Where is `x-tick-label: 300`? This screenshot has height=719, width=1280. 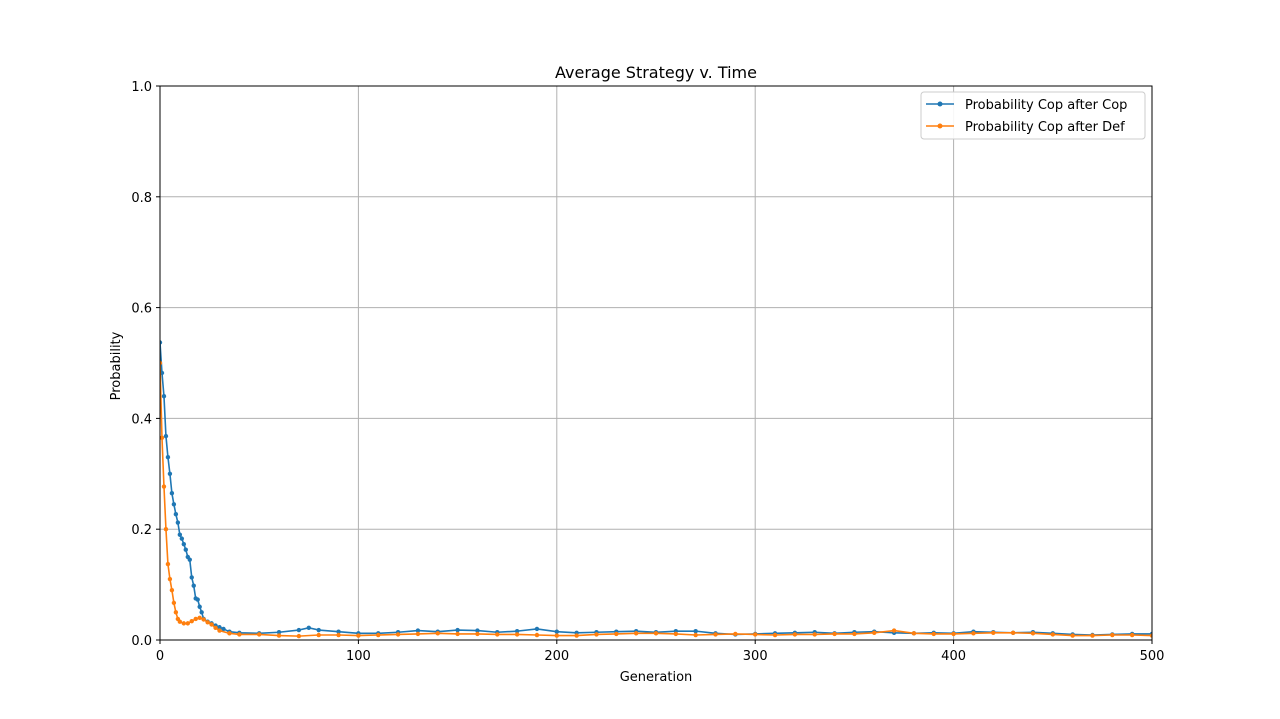 x-tick-label: 300 is located at coordinates (755, 656).